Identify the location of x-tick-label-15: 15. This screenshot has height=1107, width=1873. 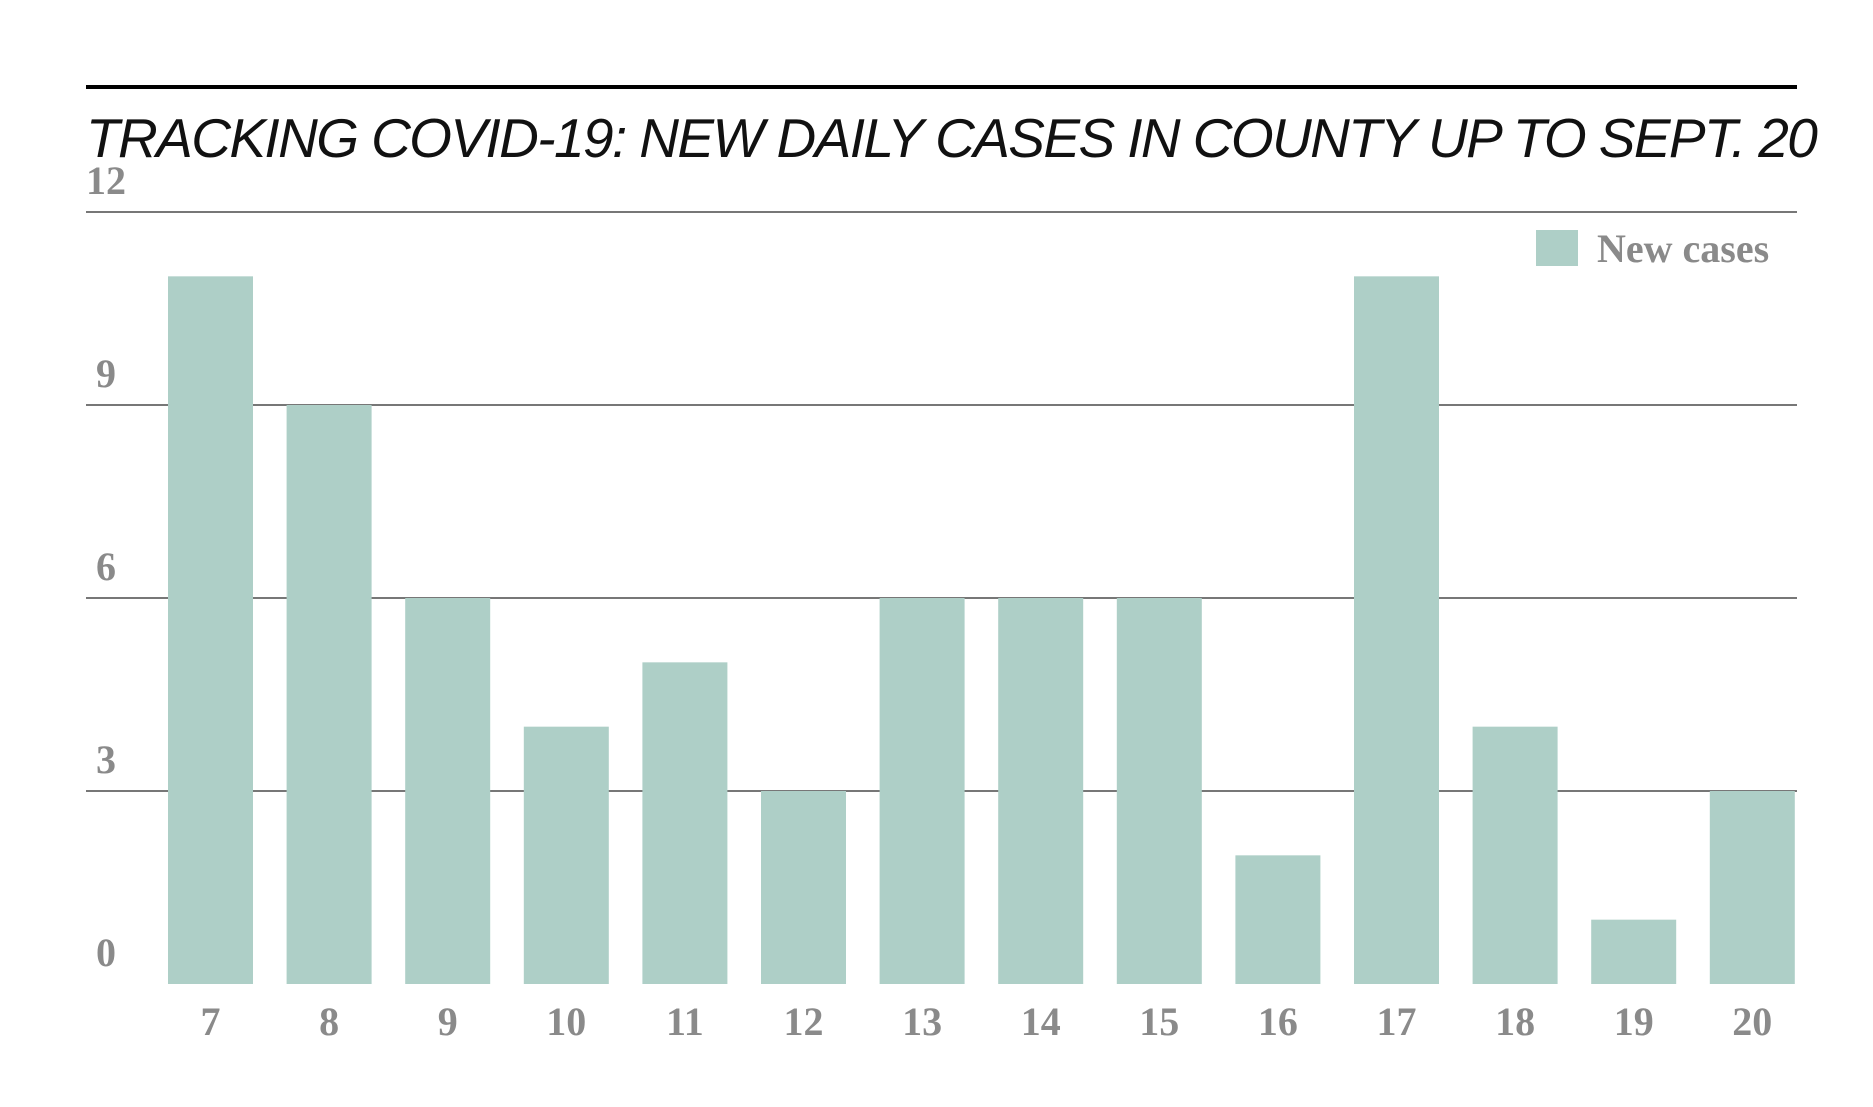
(1159, 1021).